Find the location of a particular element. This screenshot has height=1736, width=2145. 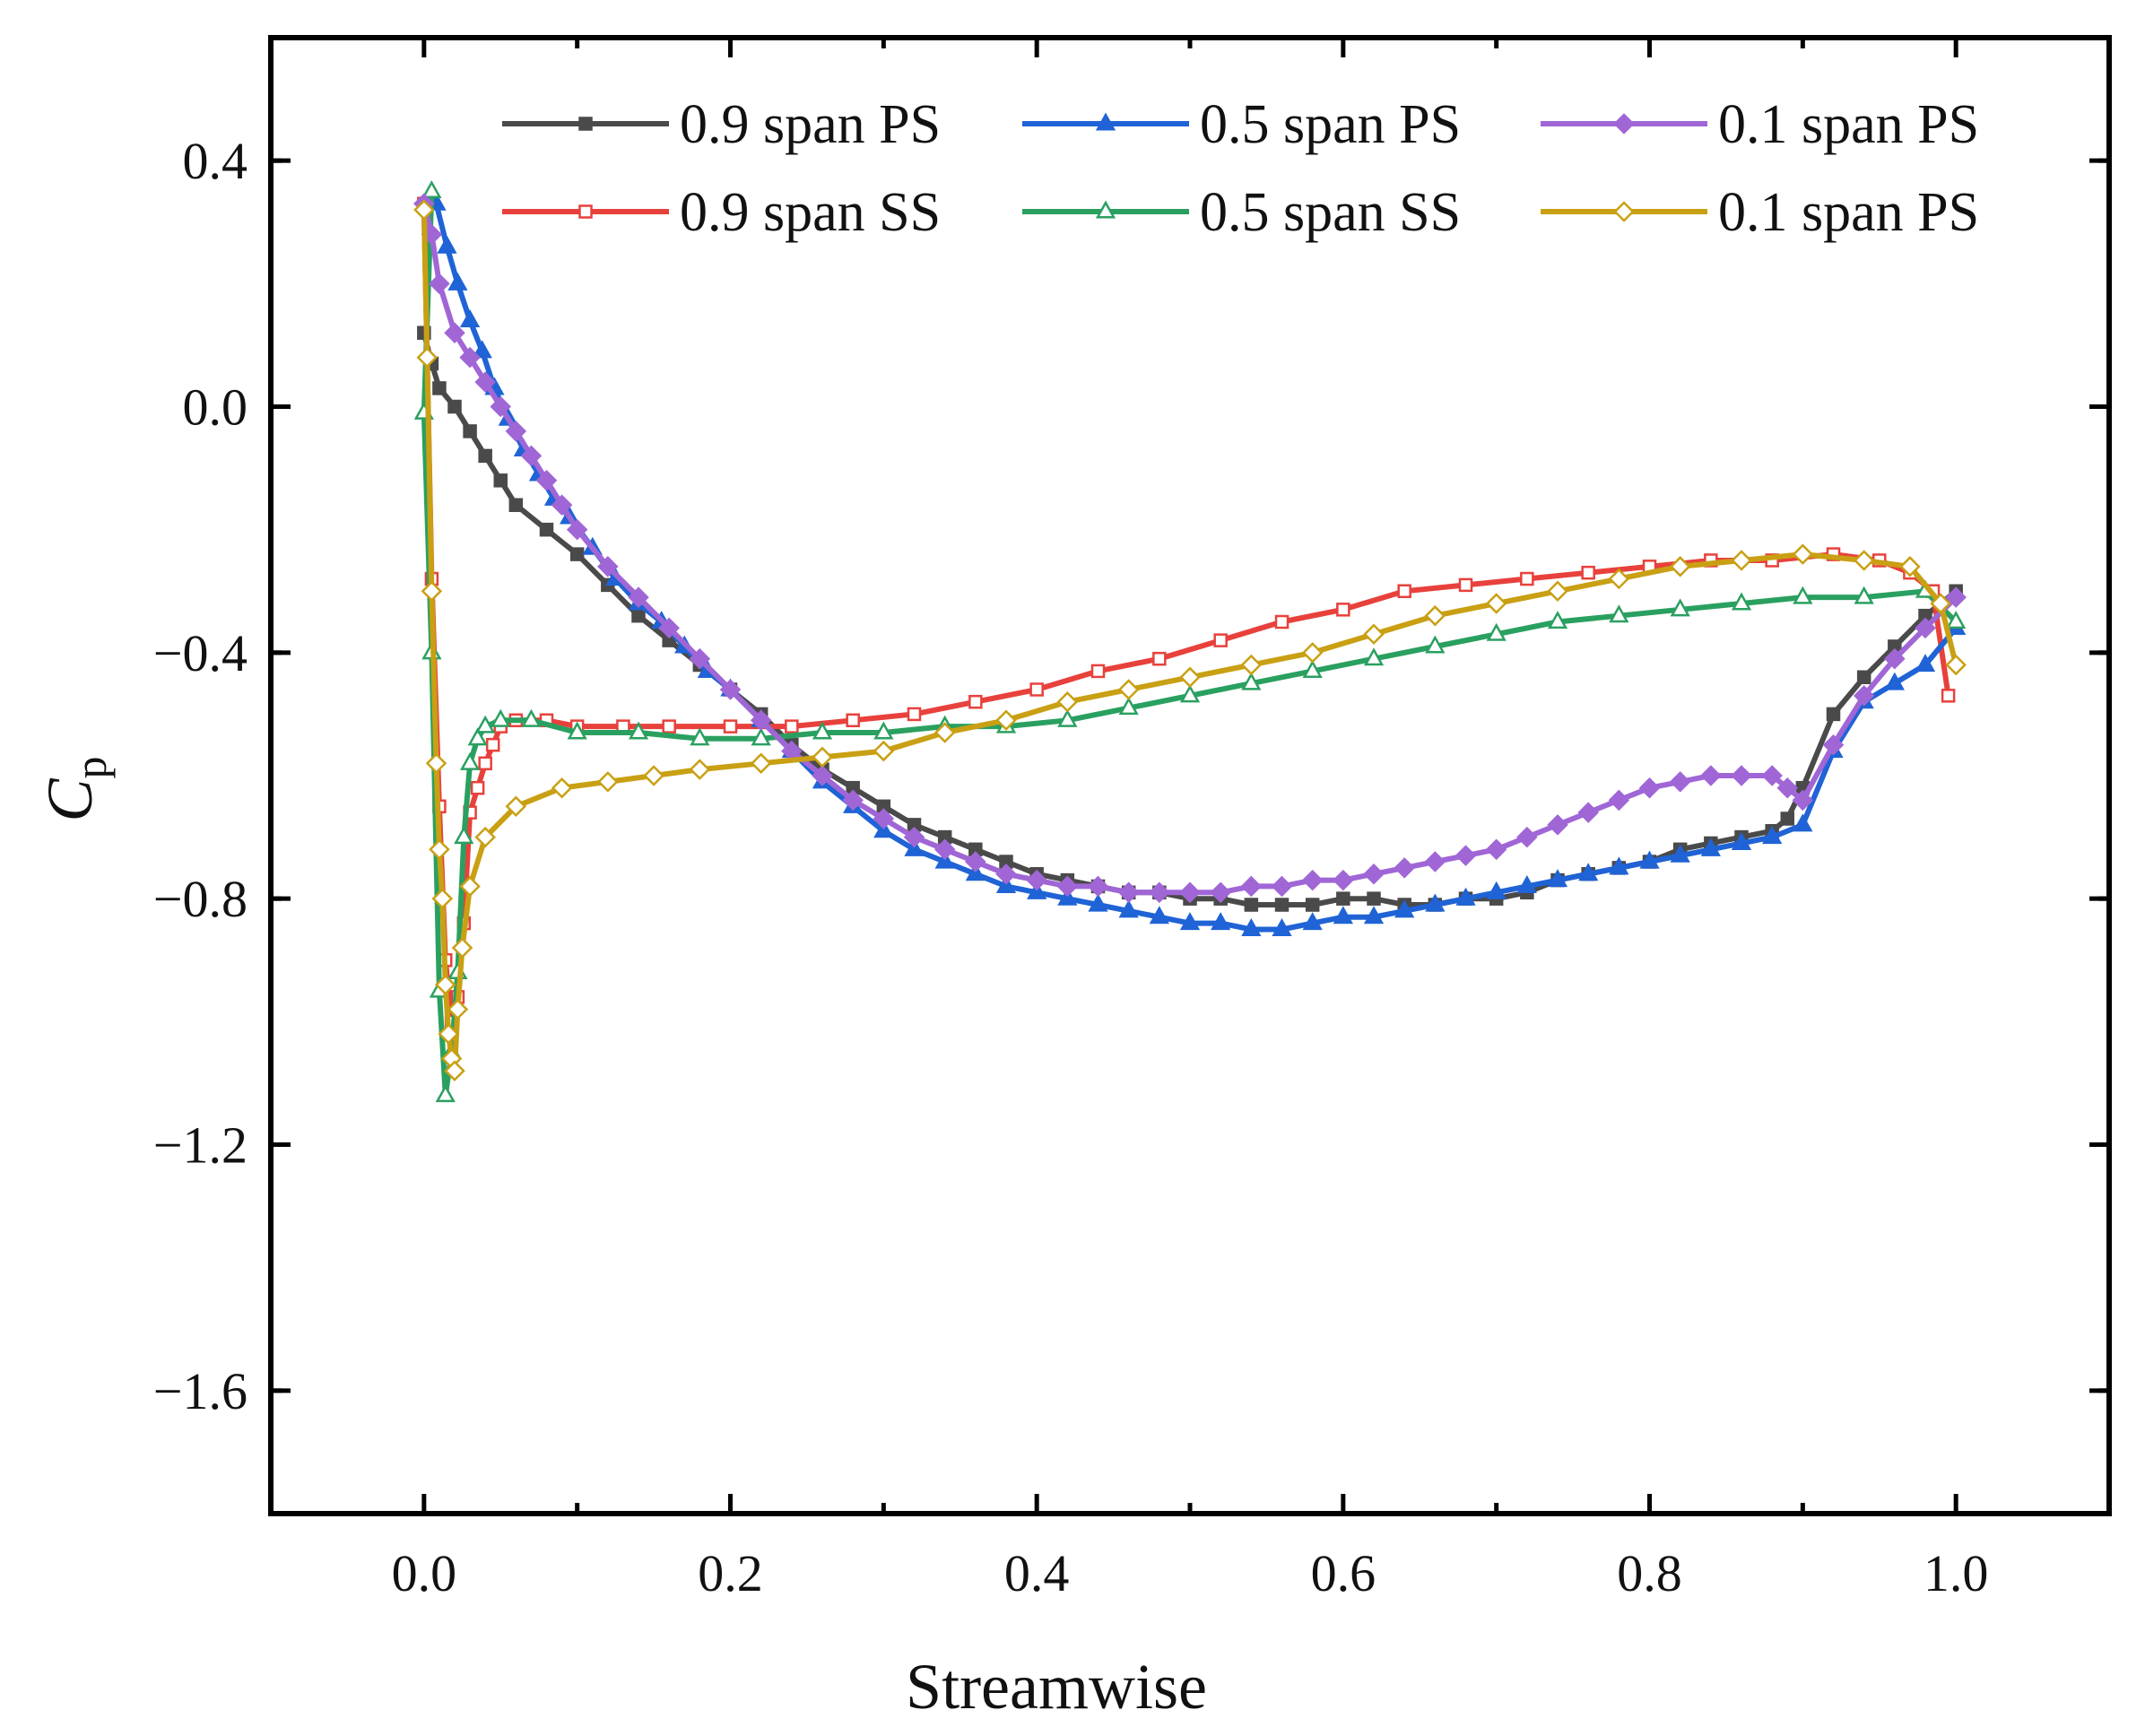

y-axis-title-main: C is located at coordinates (70, 800).